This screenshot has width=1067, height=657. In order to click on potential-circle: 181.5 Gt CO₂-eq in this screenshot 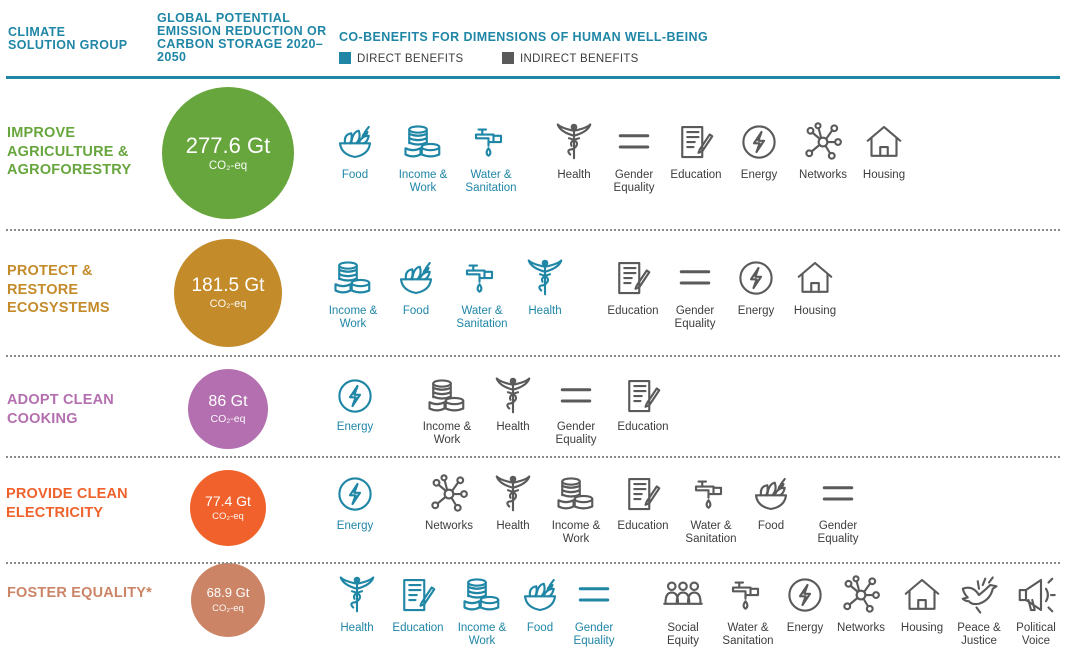, I will do `click(228, 293)`.